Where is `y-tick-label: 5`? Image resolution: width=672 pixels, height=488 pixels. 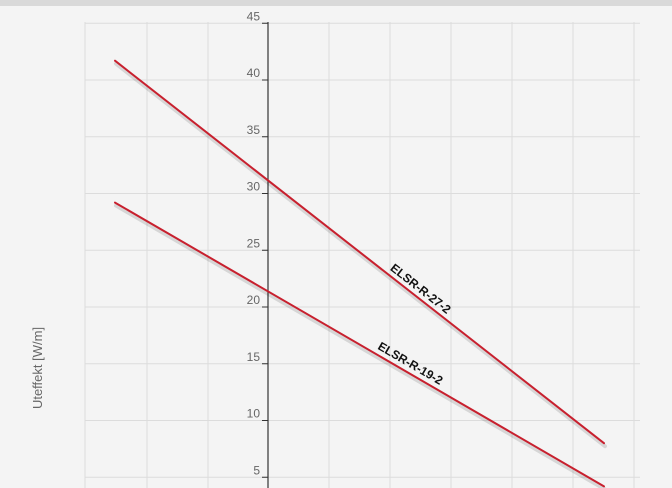
y-tick-label: 5 is located at coordinates (256, 470).